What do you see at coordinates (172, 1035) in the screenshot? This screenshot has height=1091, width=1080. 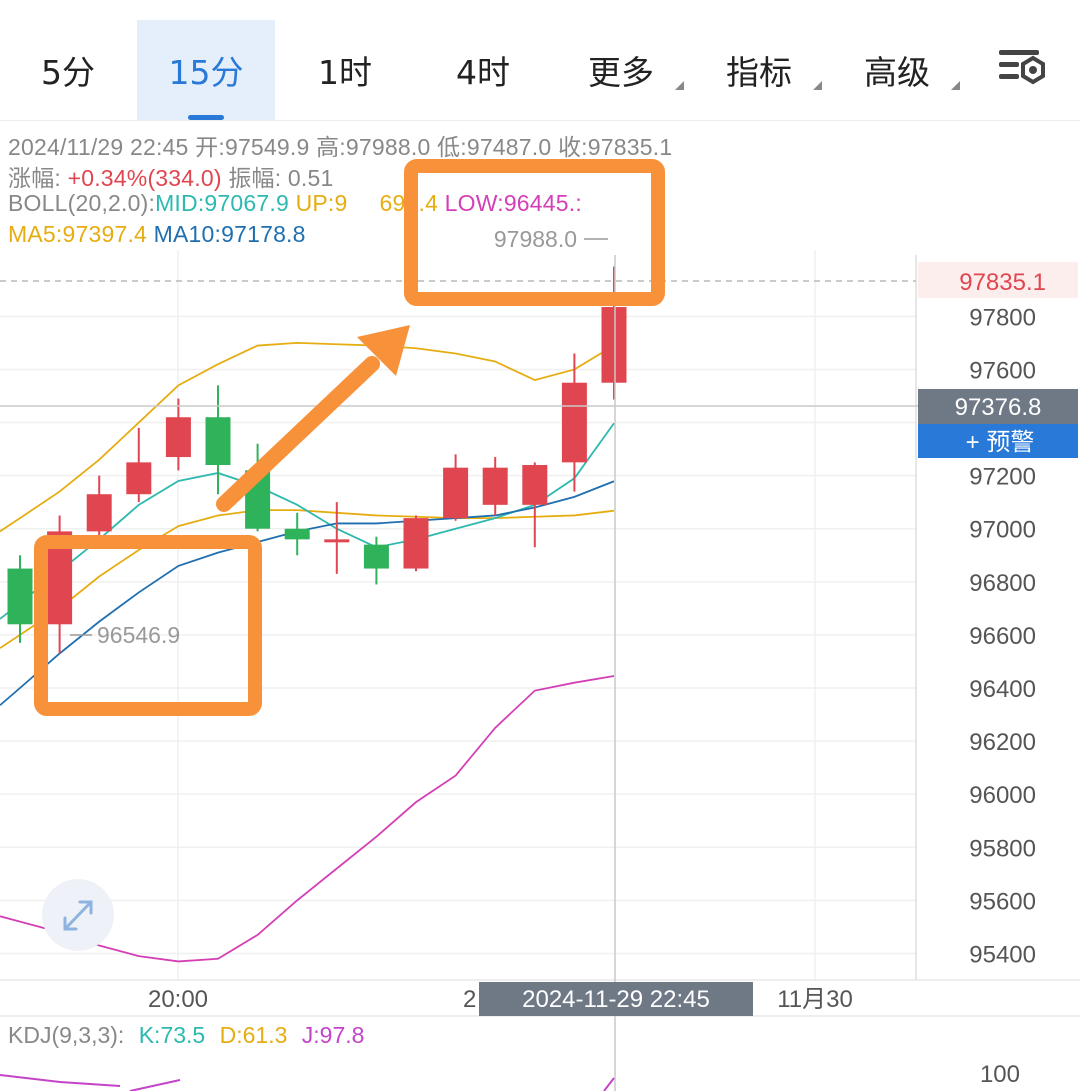 I see `kdj-k: K:73.5` at bounding box center [172, 1035].